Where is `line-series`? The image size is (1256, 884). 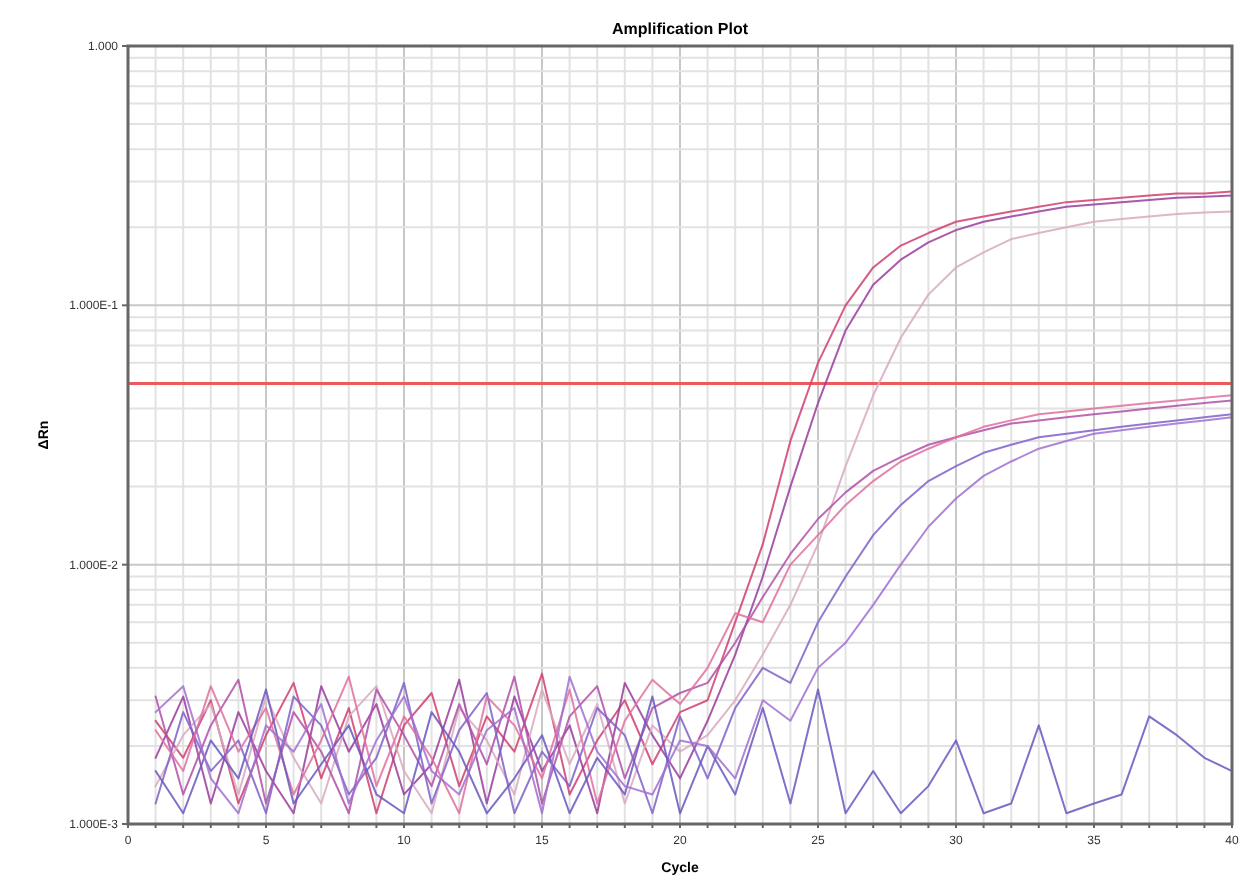 line-series is located at coordinates (693, 751).